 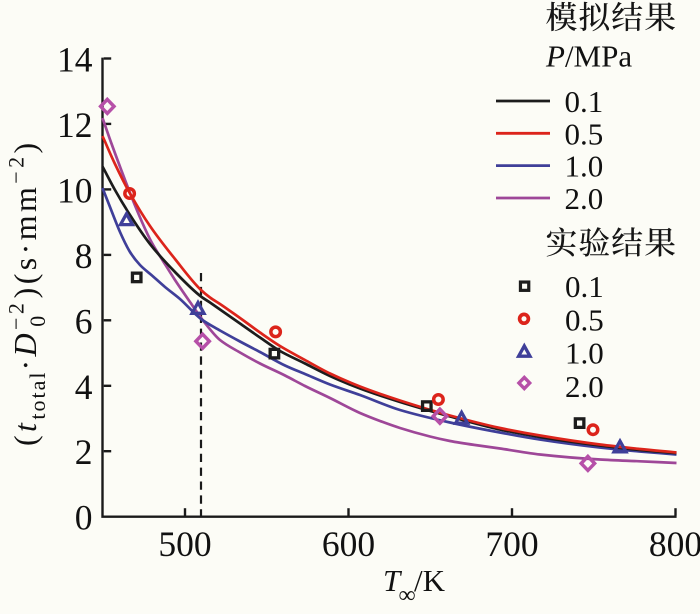 What do you see at coordinates (84, 518) in the screenshot?
I see `svg-text: 0` at bounding box center [84, 518].